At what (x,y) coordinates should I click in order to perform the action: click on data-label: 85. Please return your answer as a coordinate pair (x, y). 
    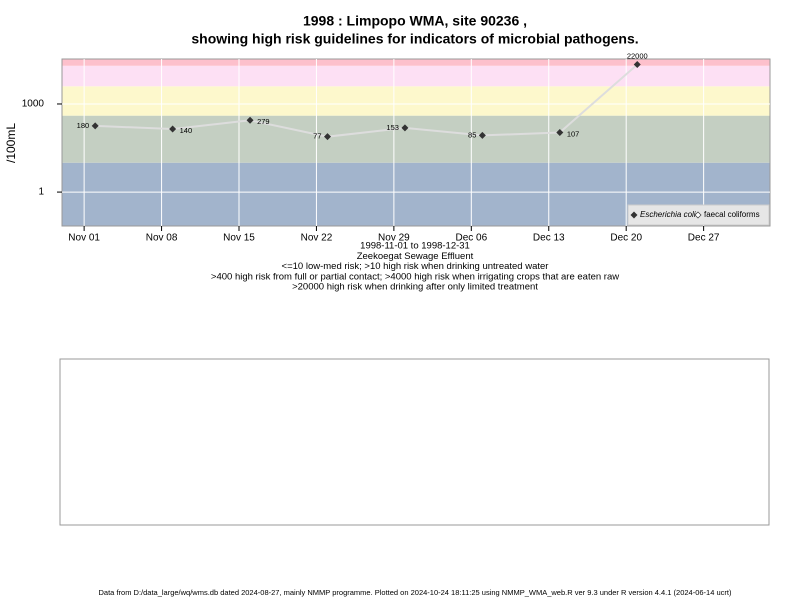
    Looking at the image, I should click on (472, 134).